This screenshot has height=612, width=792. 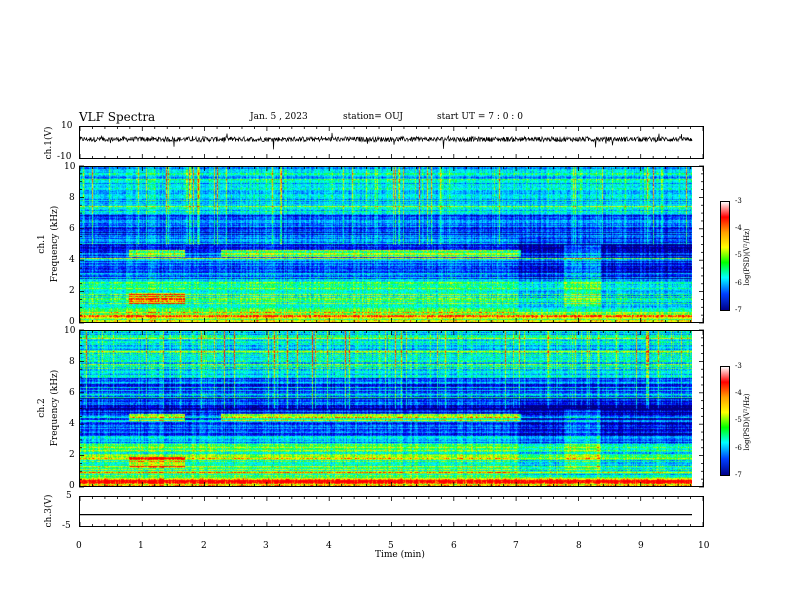 I want to click on colorbar-2-tick-m7: -7, so click(x=738, y=475).